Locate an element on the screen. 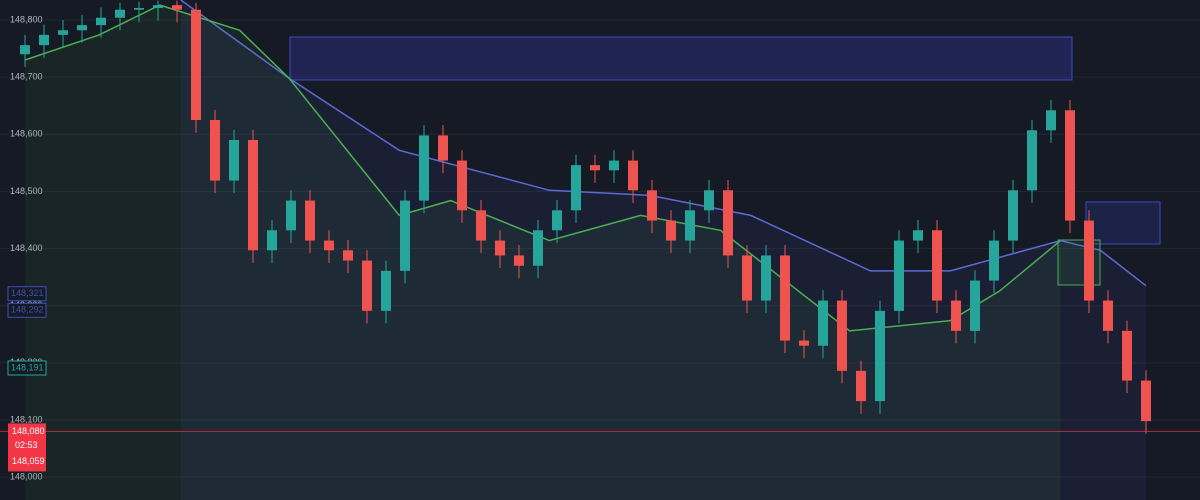 The image size is (1200, 500). price-tag-label: 148,321 is located at coordinates (27, 293).